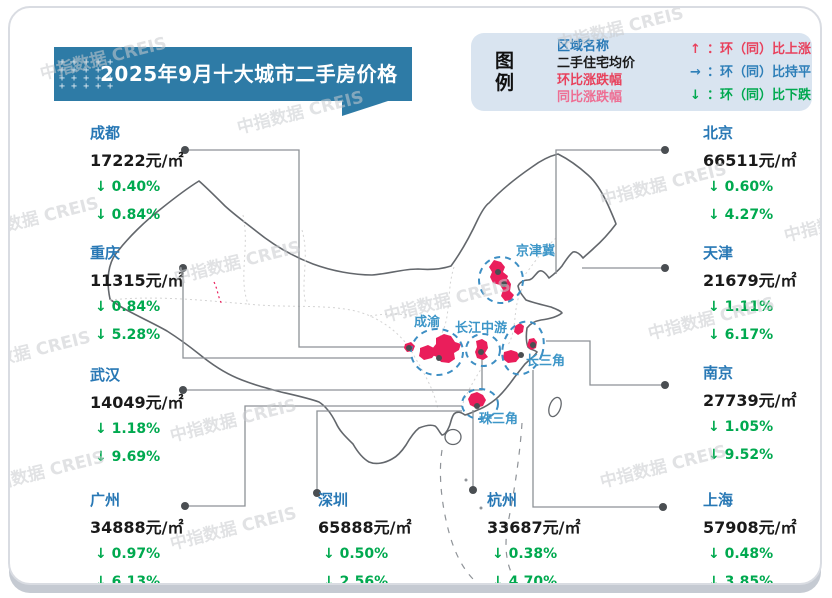 The height and width of the screenshot is (598, 832). What do you see at coordinates (507, 290) in the screenshot?
I see `blob-tianjin` at bounding box center [507, 290].